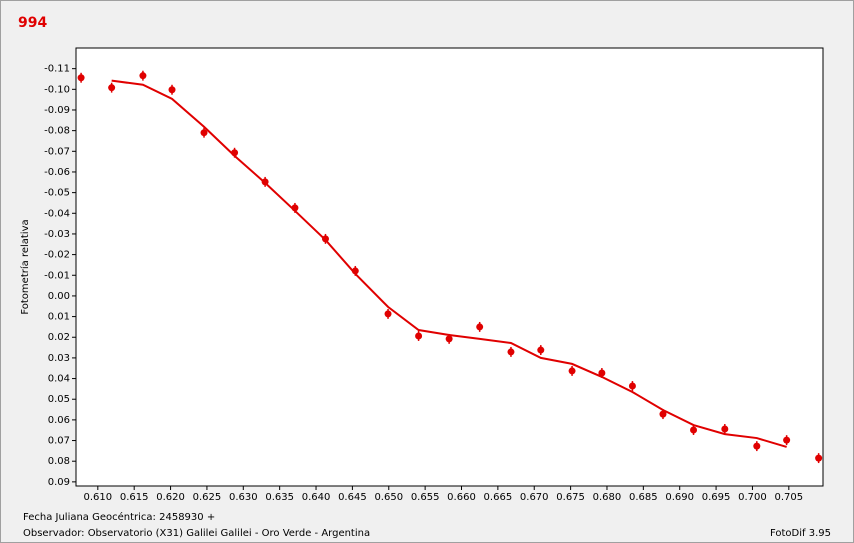 The width and height of the screenshot is (854, 543). I want to click on y-tick-label: 0.00, so click(59, 296).